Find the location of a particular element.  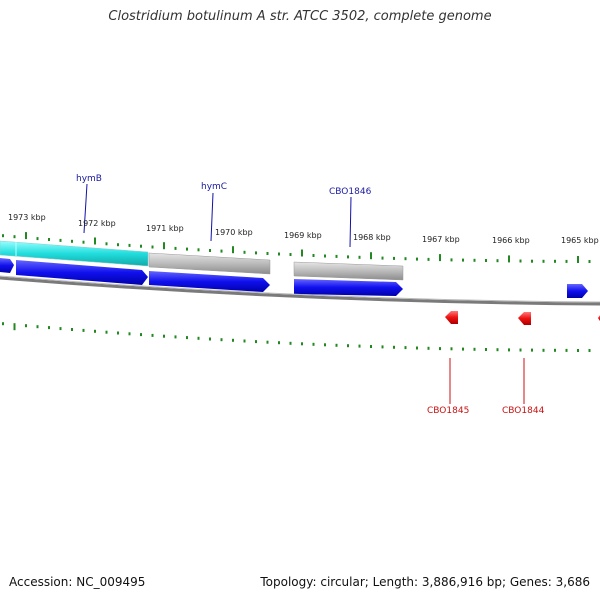

tick-label-1966: 1966 kbp is located at coordinates (511, 240).